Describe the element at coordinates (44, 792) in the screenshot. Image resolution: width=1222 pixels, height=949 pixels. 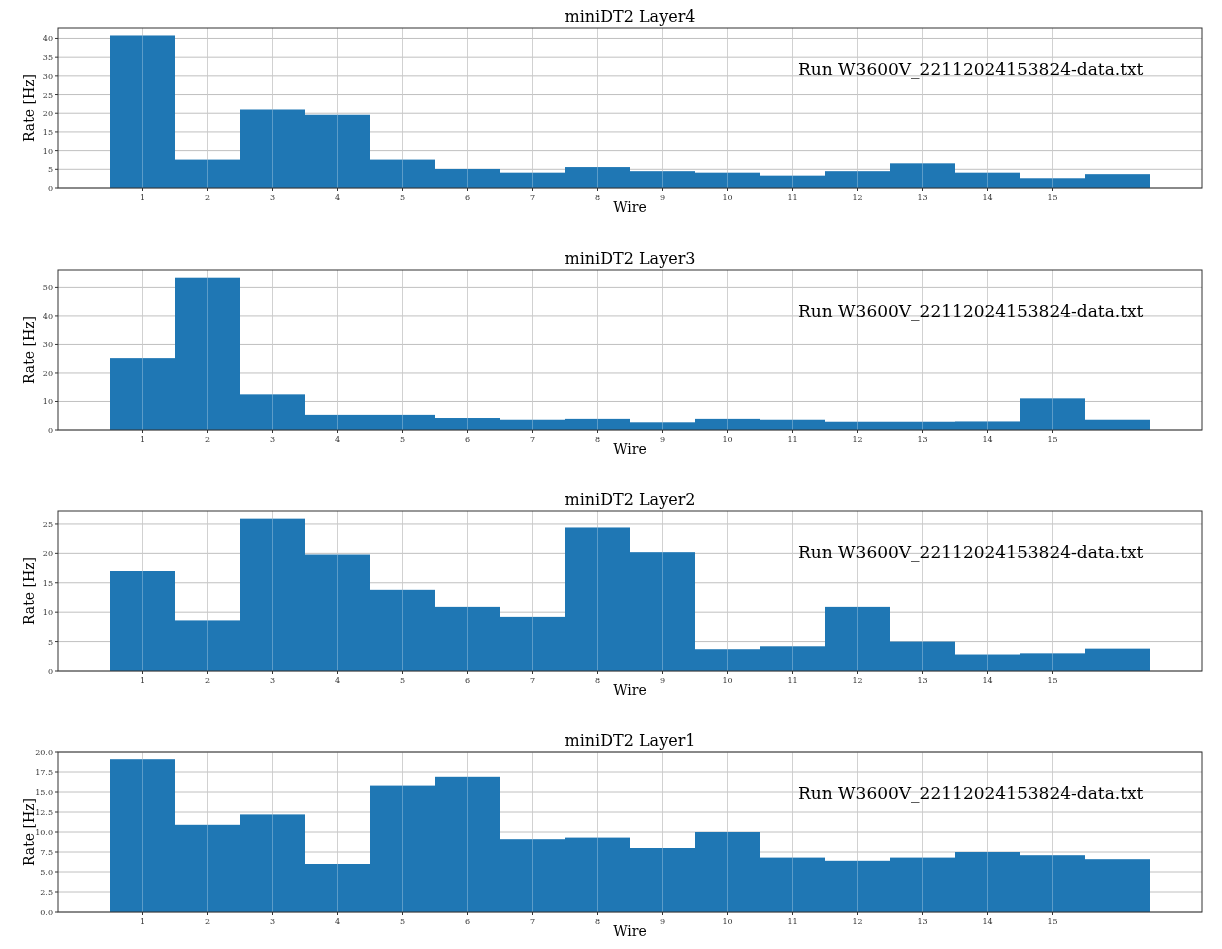
I see `y-tick-label: 15.0` at that location.